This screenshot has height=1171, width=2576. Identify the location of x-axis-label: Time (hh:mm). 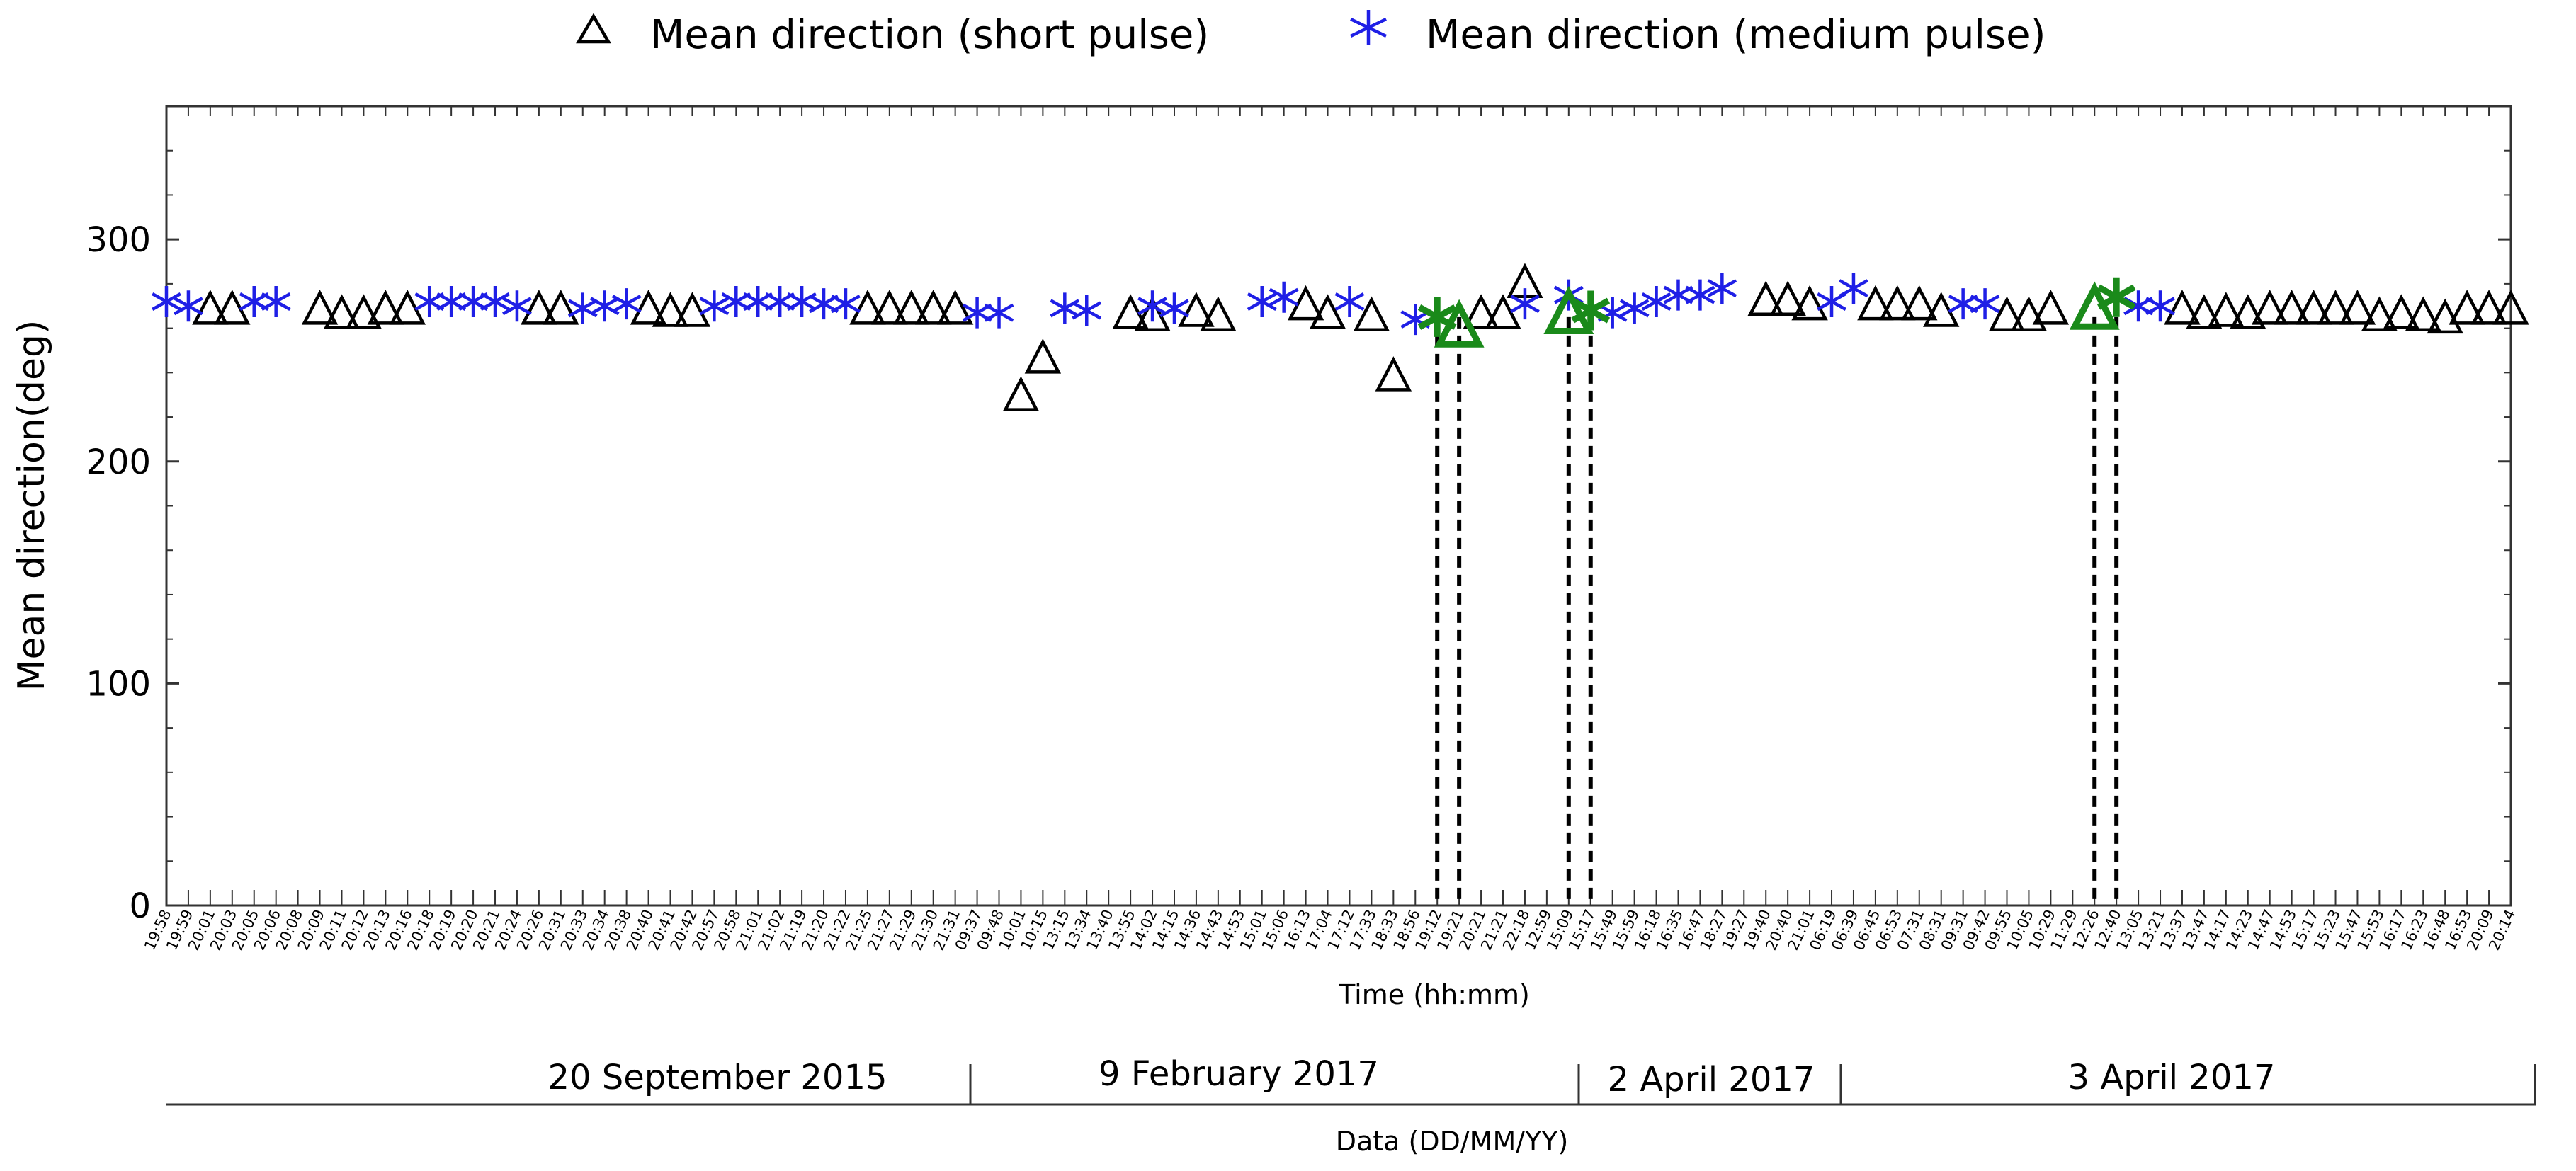
(1434, 995).